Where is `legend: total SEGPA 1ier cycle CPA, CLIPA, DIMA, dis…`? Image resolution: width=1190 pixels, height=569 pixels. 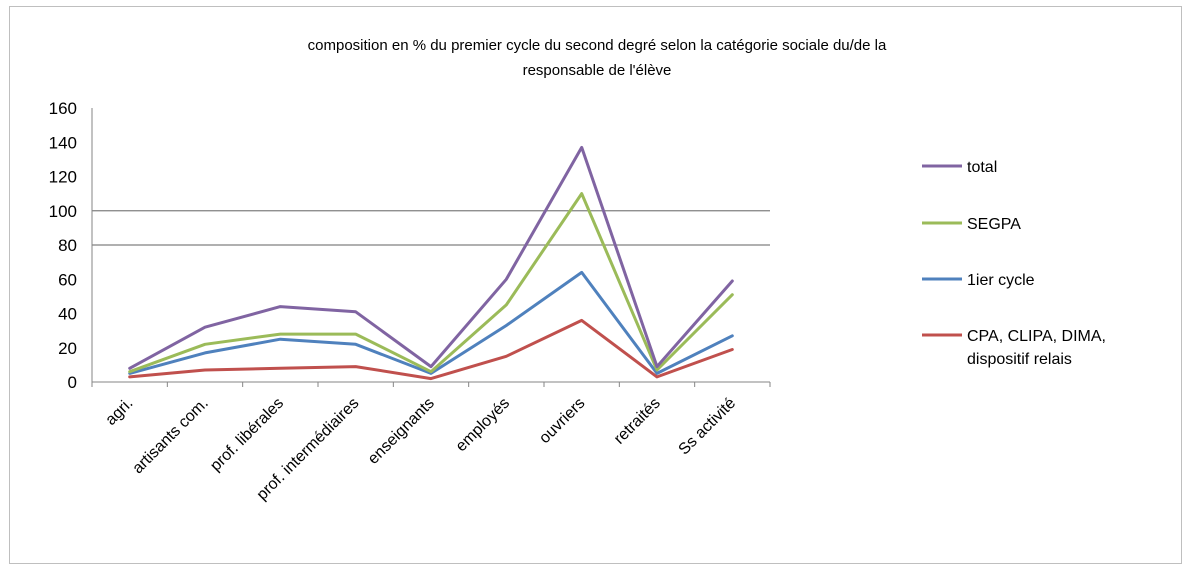 legend: total SEGPA 1ier cycle CPA, CLIPA, DIMA, dis… is located at coordinates (1014, 263).